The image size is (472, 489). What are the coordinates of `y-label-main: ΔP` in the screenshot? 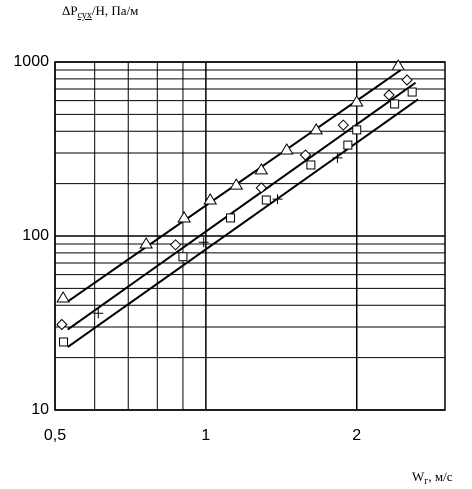 It's located at (70, 10).